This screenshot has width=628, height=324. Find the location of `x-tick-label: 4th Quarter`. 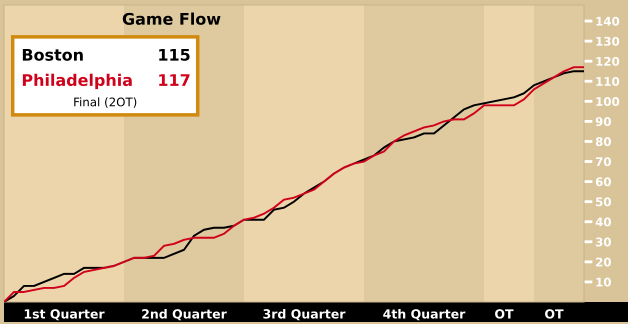

x-tick-label: 4th Quarter is located at coordinates (424, 314).